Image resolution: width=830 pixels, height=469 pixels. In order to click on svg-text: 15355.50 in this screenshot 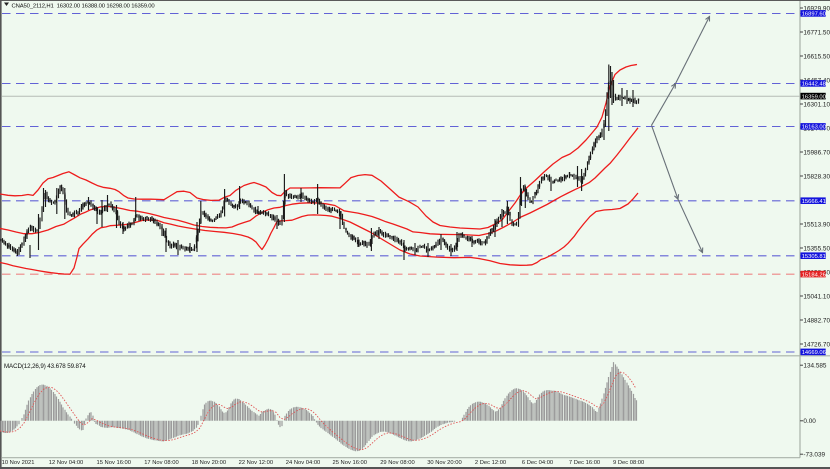, I will do `click(816, 248)`.